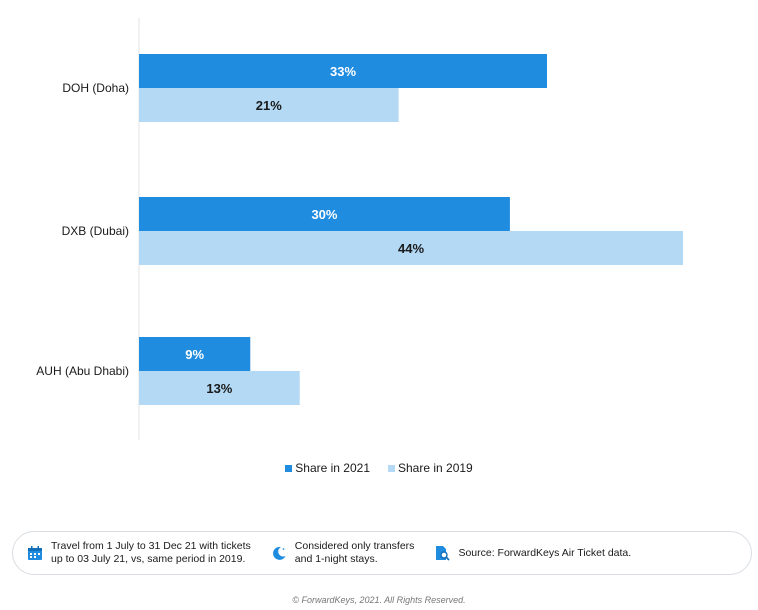 The image size is (758, 610). I want to click on legend-label-2019: Share in 2019, so click(435, 468).